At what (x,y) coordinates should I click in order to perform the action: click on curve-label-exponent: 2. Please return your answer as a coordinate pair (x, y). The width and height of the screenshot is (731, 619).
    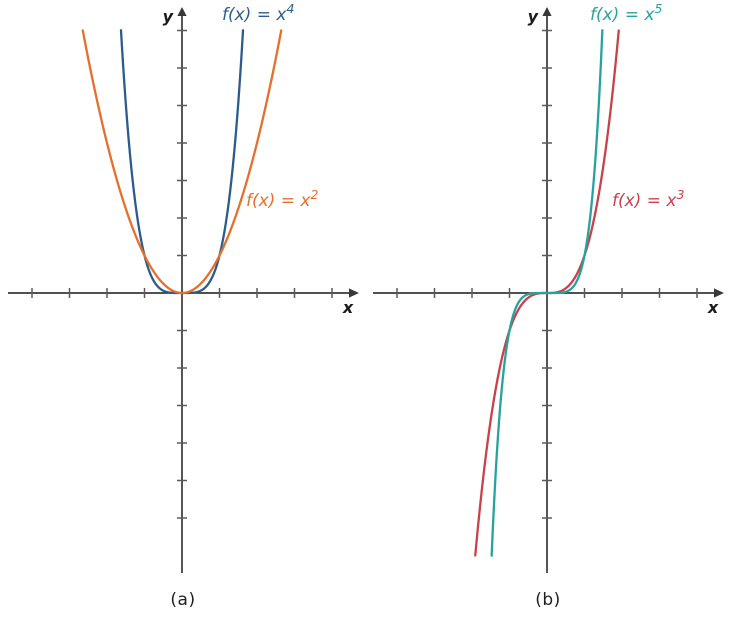
    Looking at the image, I should click on (314, 194).